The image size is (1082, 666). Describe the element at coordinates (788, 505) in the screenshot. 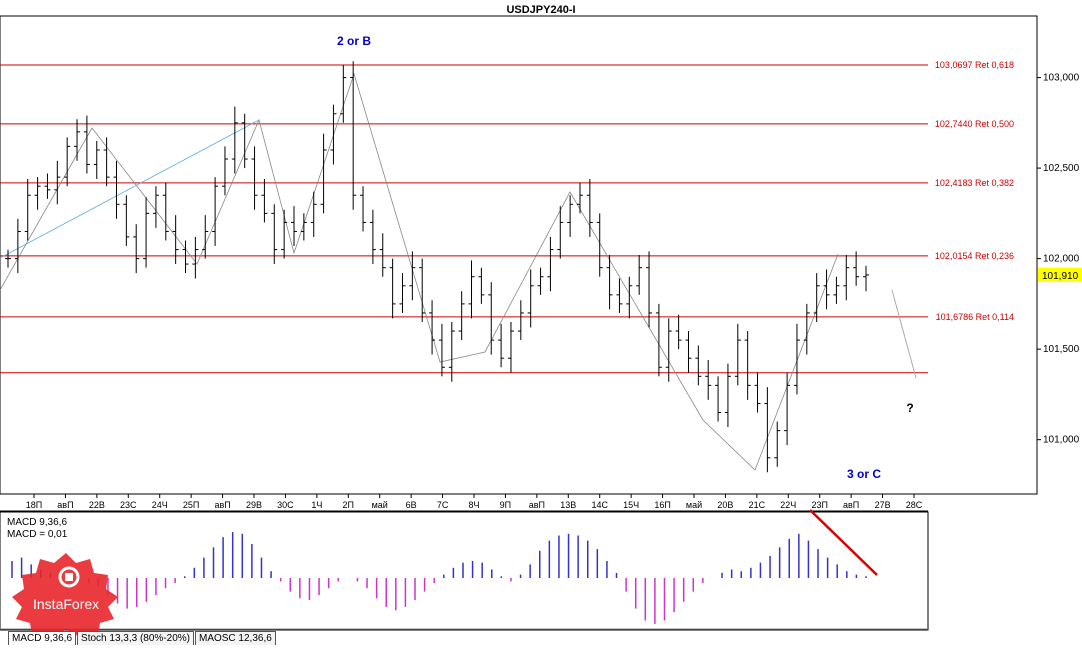

I see `x-tick-label: 22Ч` at that location.